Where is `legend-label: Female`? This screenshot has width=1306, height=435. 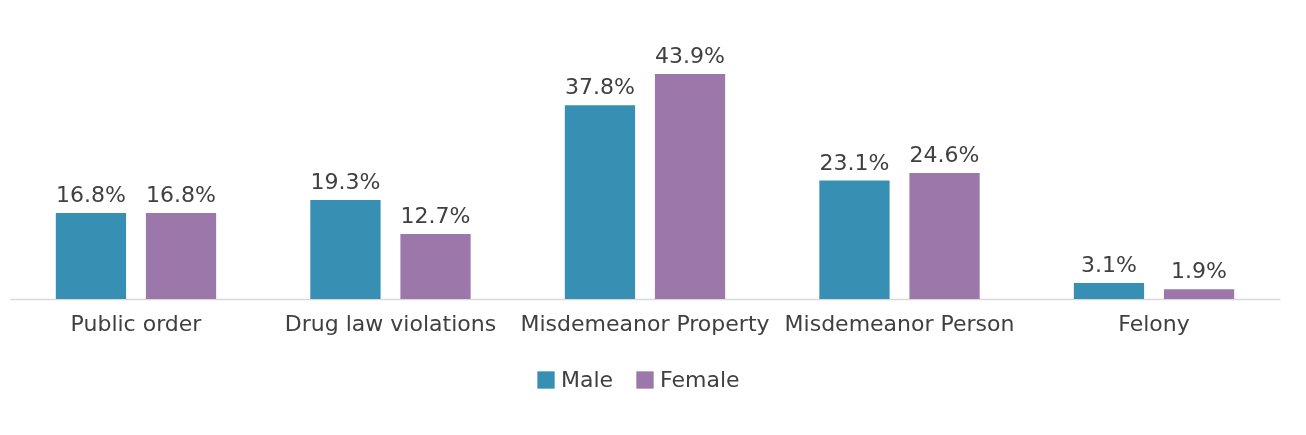 legend-label: Female is located at coordinates (700, 379).